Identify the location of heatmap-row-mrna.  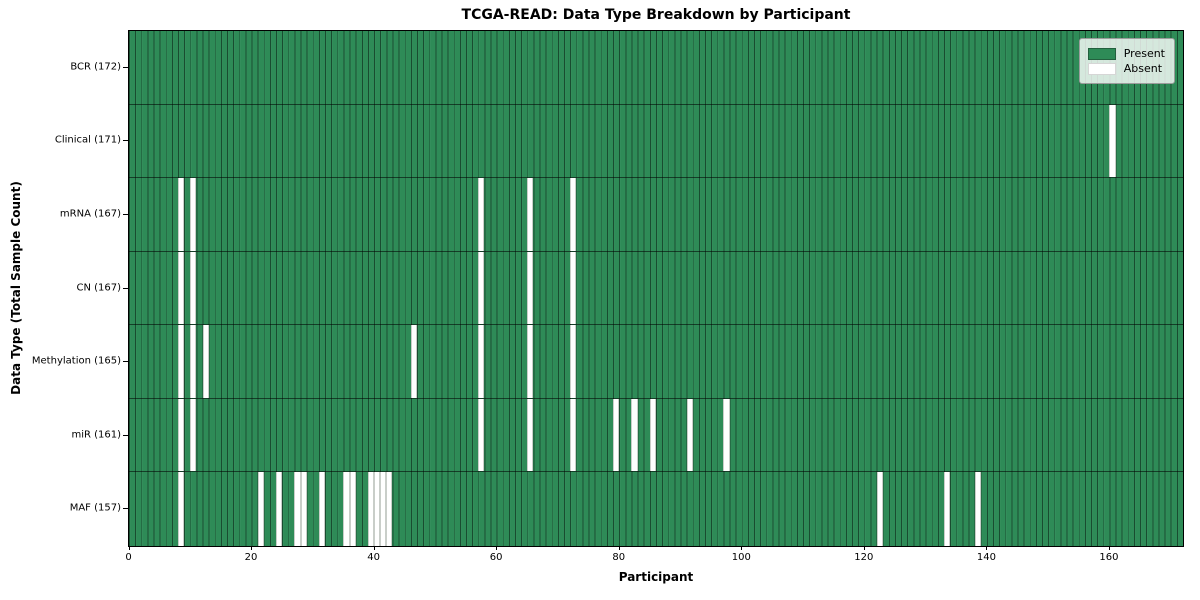
(656, 215).